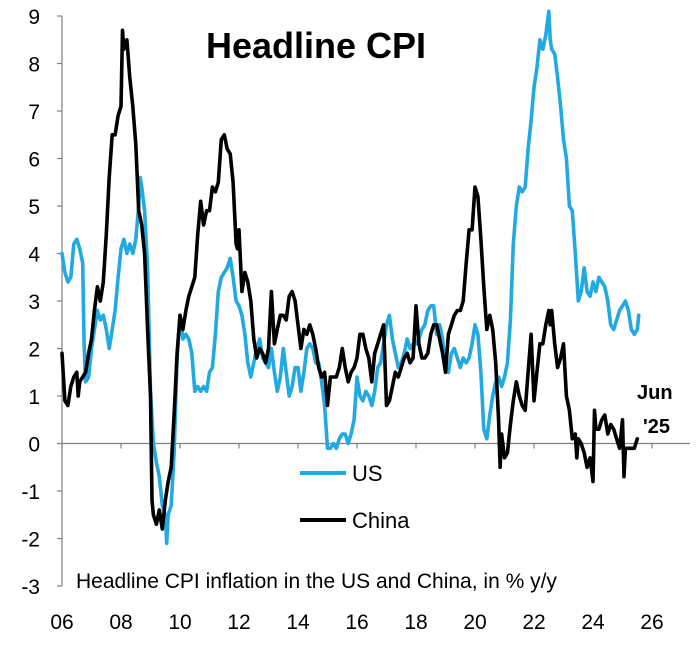  Describe the element at coordinates (120, 622) in the screenshot. I see `x-tick-label: 08` at that location.